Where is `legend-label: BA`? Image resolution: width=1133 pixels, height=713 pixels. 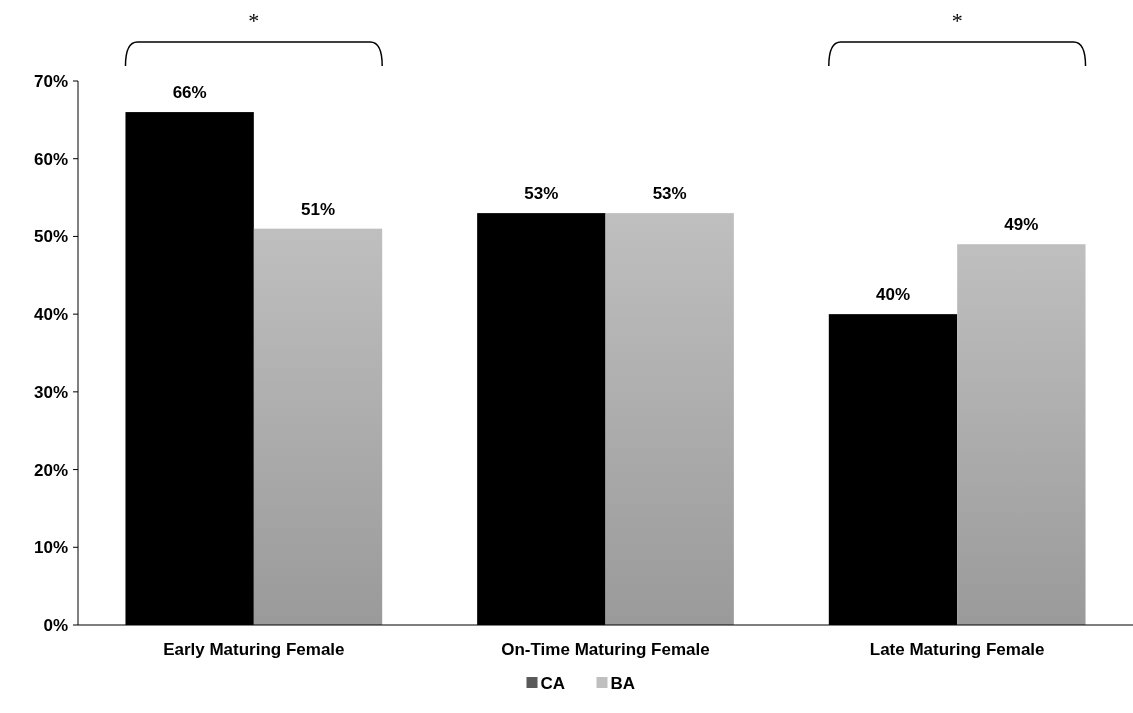 legend-label: BA is located at coordinates (623, 683).